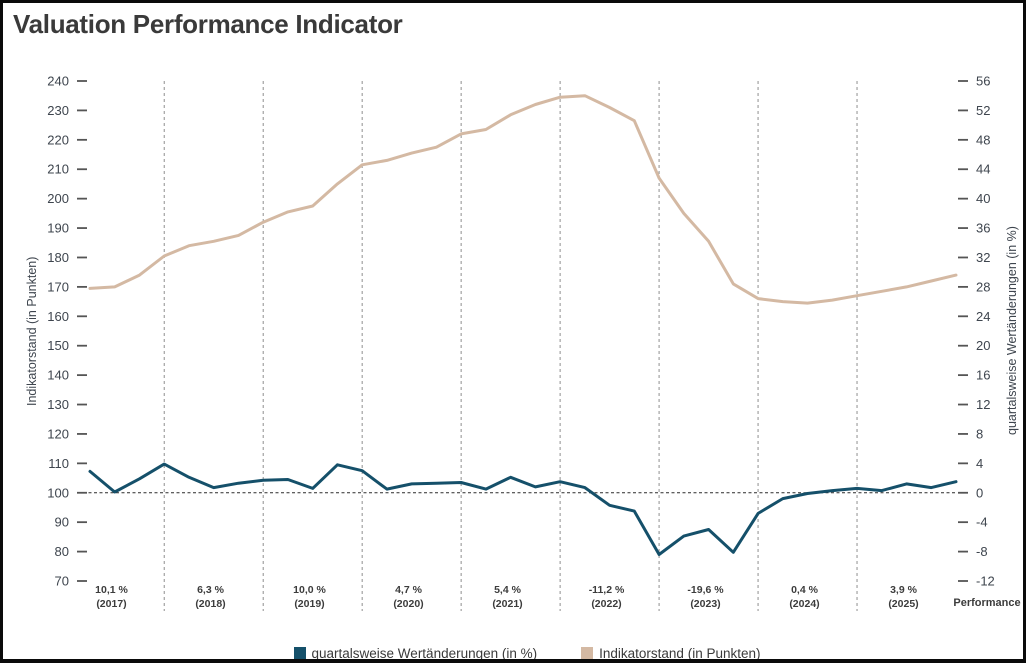 This screenshot has height=663, width=1026. What do you see at coordinates (111, 597) in the screenshot?
I see `x-label-2017: 10,1 % (2017)` at bounding box center [111, 597].